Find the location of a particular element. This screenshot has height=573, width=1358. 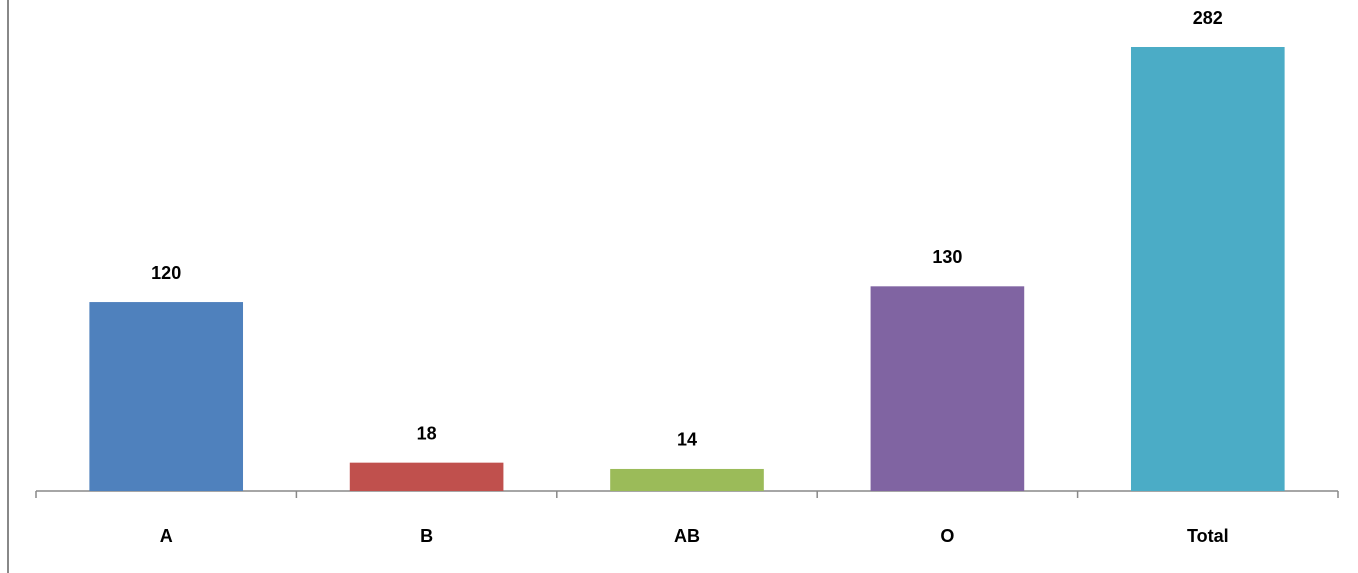

data-label: 18 is located at coordinates (427, 433).